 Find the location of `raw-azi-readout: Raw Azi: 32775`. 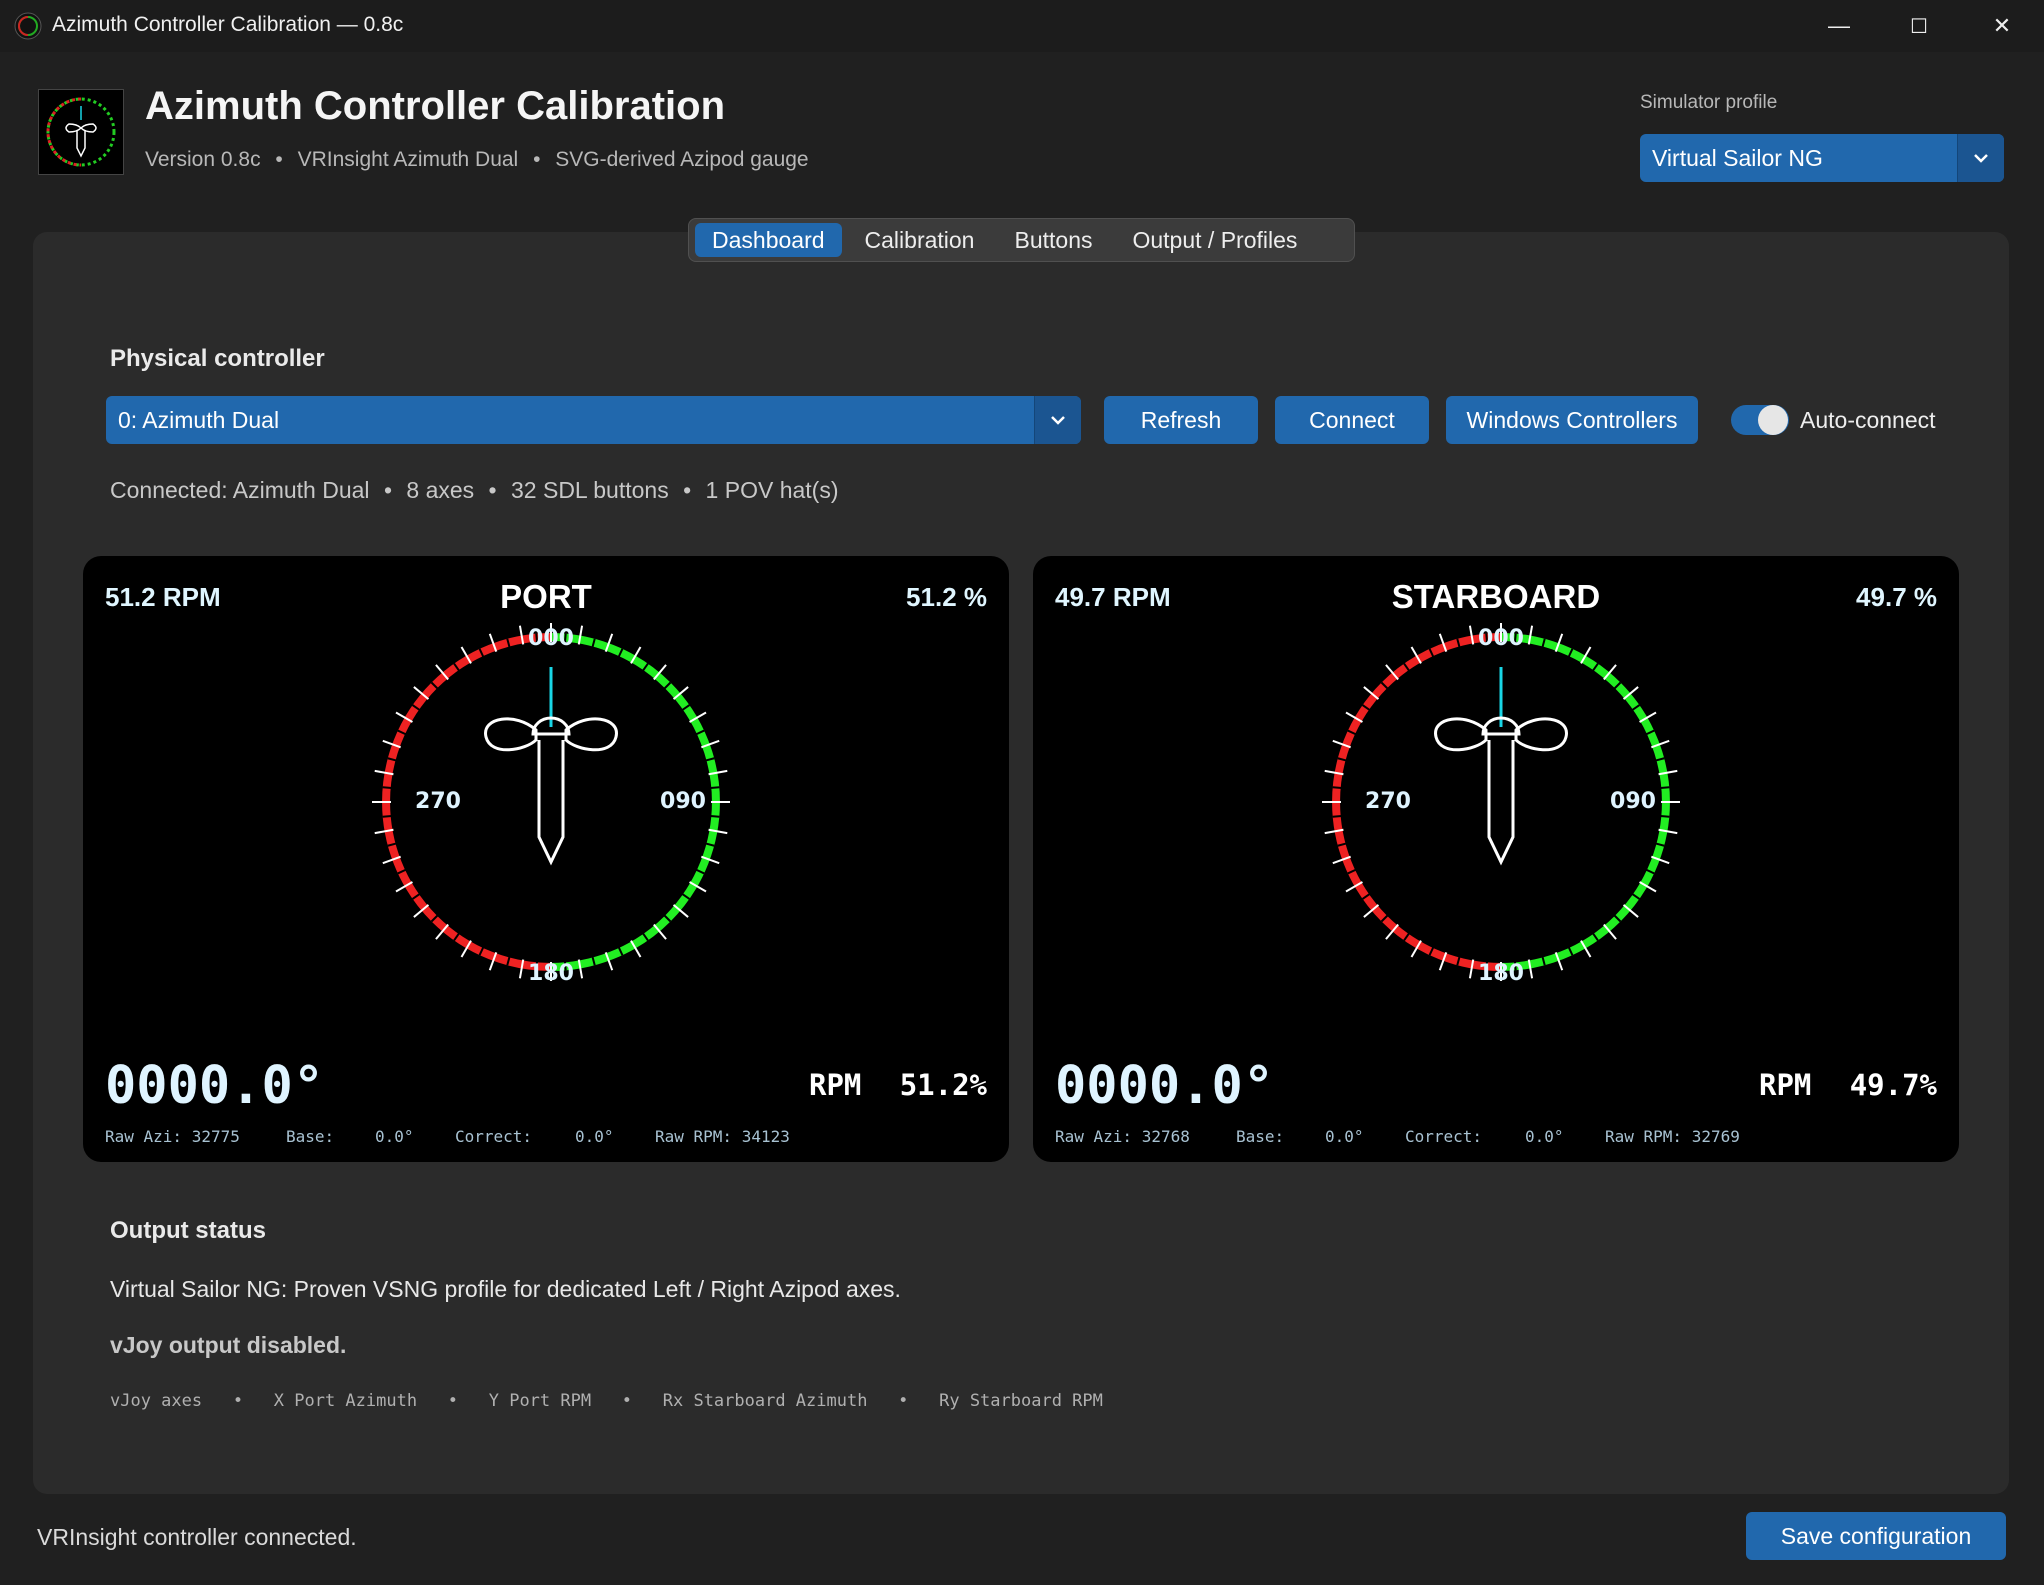

raw-azi-readout: Raw Azi: 32775 is located at coordinates (172, 1136).